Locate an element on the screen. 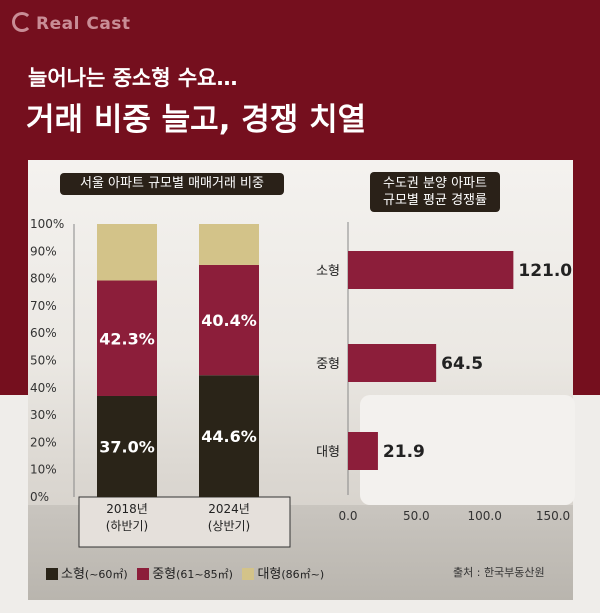 This screenshot has width=600, height=613. headline-line-2: 거래 비중 늘고, 경쟁 치열 is located at coordinates (196, 120).